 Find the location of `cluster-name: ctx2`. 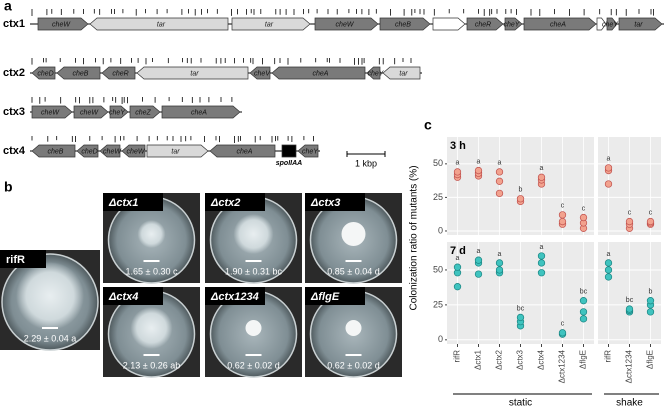

cluster-name: ctx2 is located at coordinates (14, 73).